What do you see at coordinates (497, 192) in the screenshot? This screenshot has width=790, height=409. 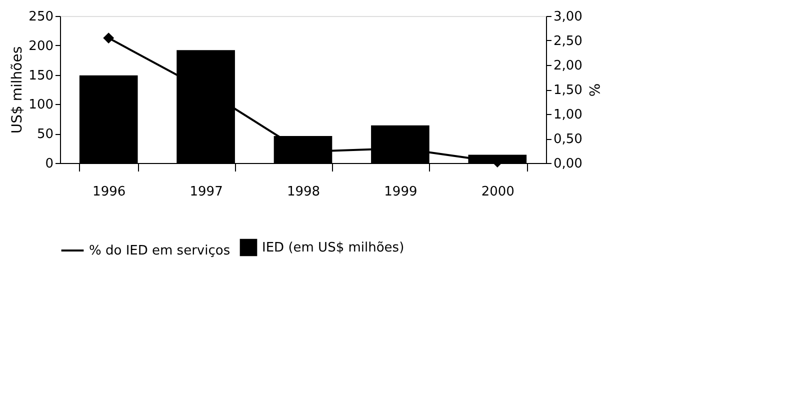 I see `x-tick-label: 2000` at bounding box center [497, 192].